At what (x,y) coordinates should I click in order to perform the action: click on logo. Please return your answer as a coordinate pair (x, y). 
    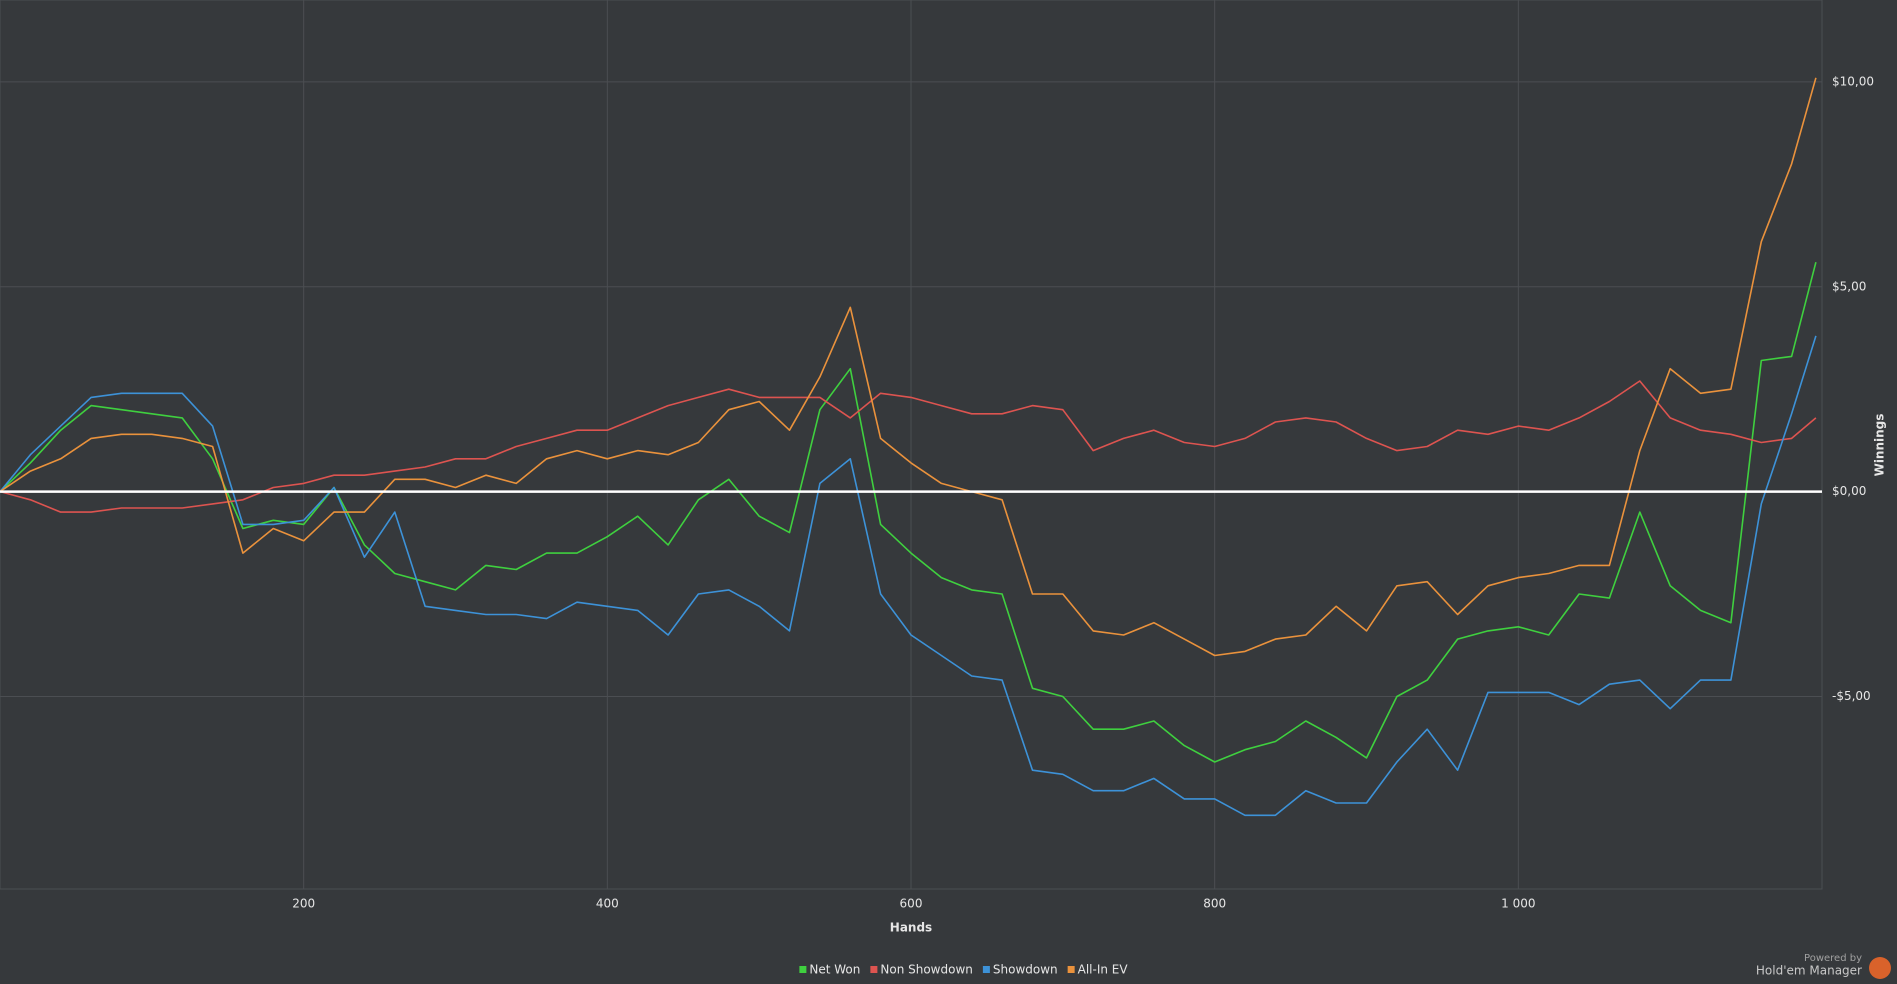
    Looking at the image, I should click on (1880, 968).